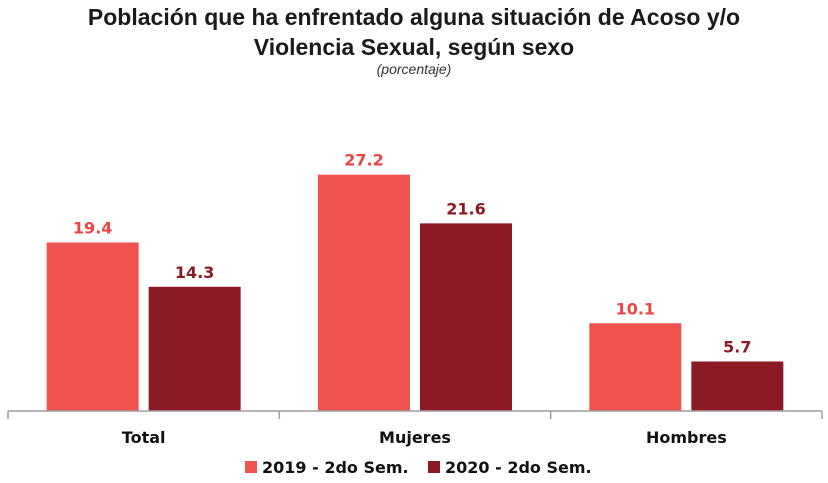 The width and height of the screenshot is (828, 483). What do you see at coordinates (194, 272) in the screenshot?
I see `data-label: 14.3` at bounding box center [194, 272].